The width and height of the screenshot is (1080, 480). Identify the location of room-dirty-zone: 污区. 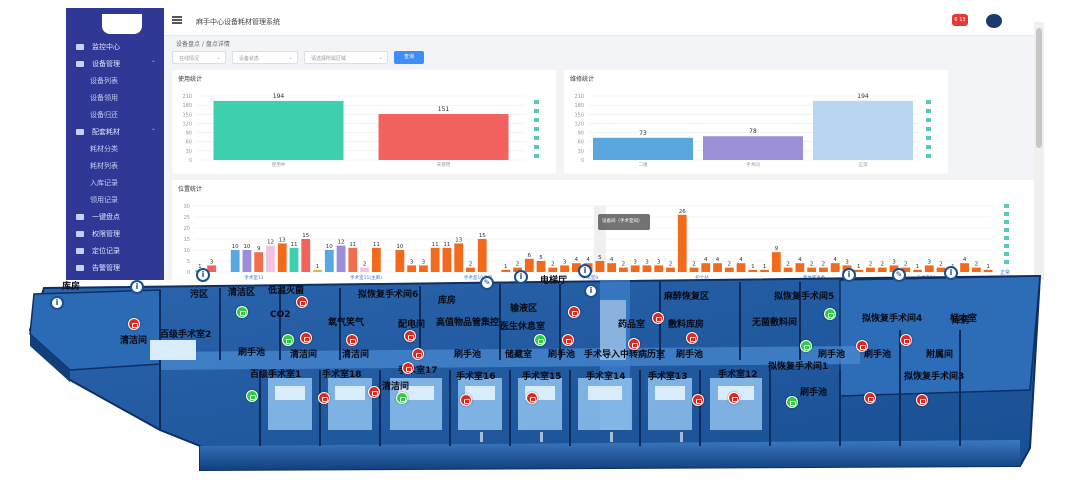
(199, 295).